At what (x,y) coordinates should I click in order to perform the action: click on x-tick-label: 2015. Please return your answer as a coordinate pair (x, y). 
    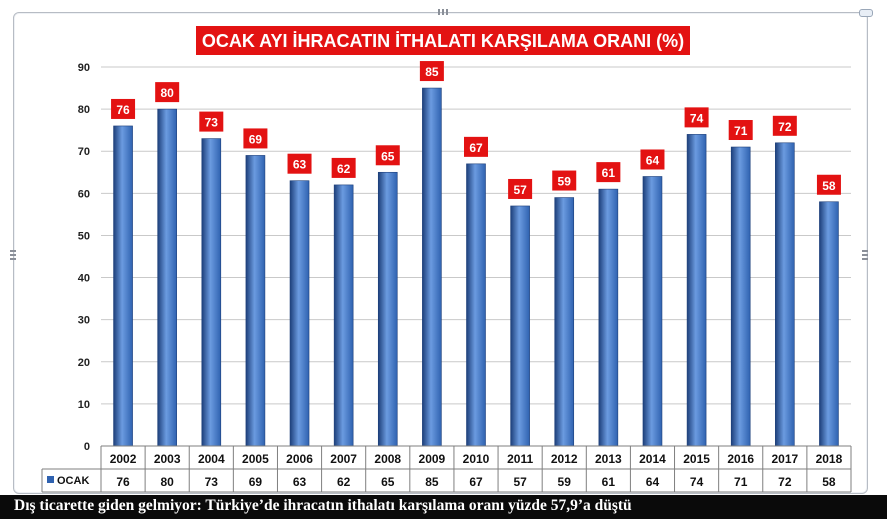
    Looking at the image, I should click on (696, 459).